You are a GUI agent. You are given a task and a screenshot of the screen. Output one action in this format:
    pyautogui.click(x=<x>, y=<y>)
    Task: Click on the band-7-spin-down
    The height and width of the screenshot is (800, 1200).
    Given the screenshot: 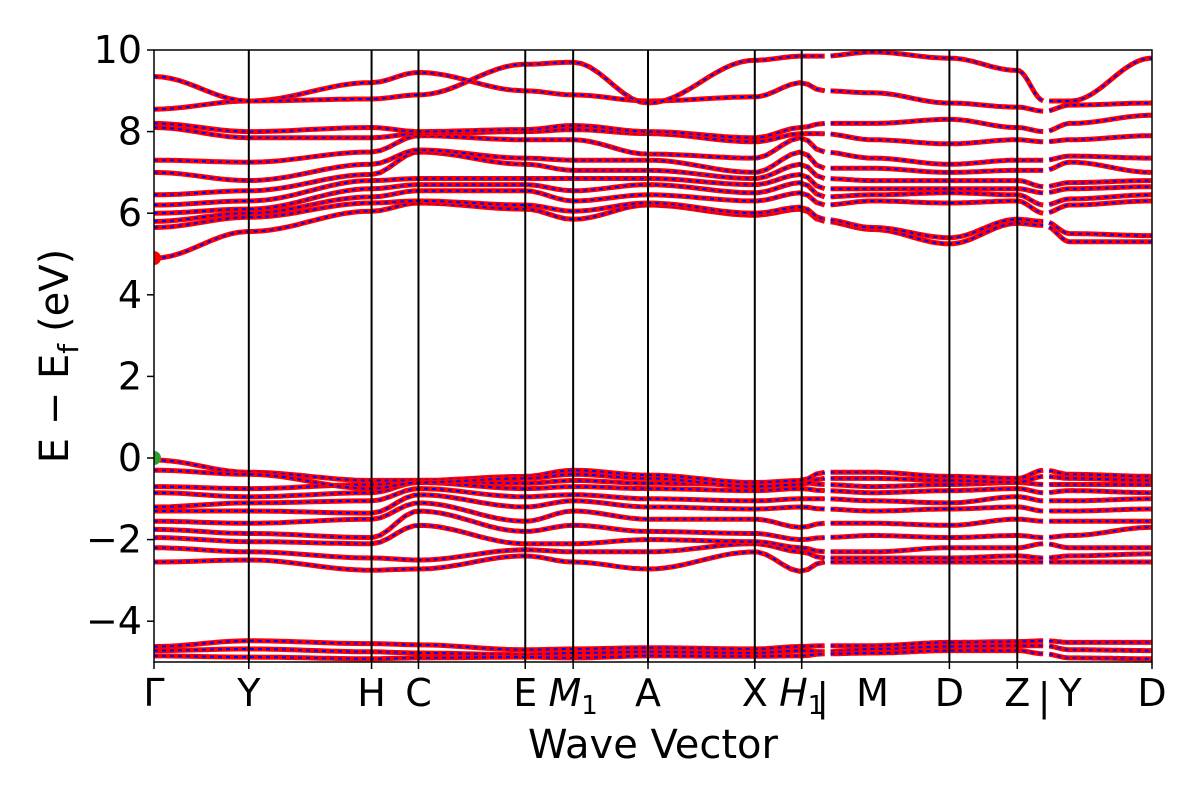 What is the action you would take?
    pyautogui.click(x=653, y=515)
    